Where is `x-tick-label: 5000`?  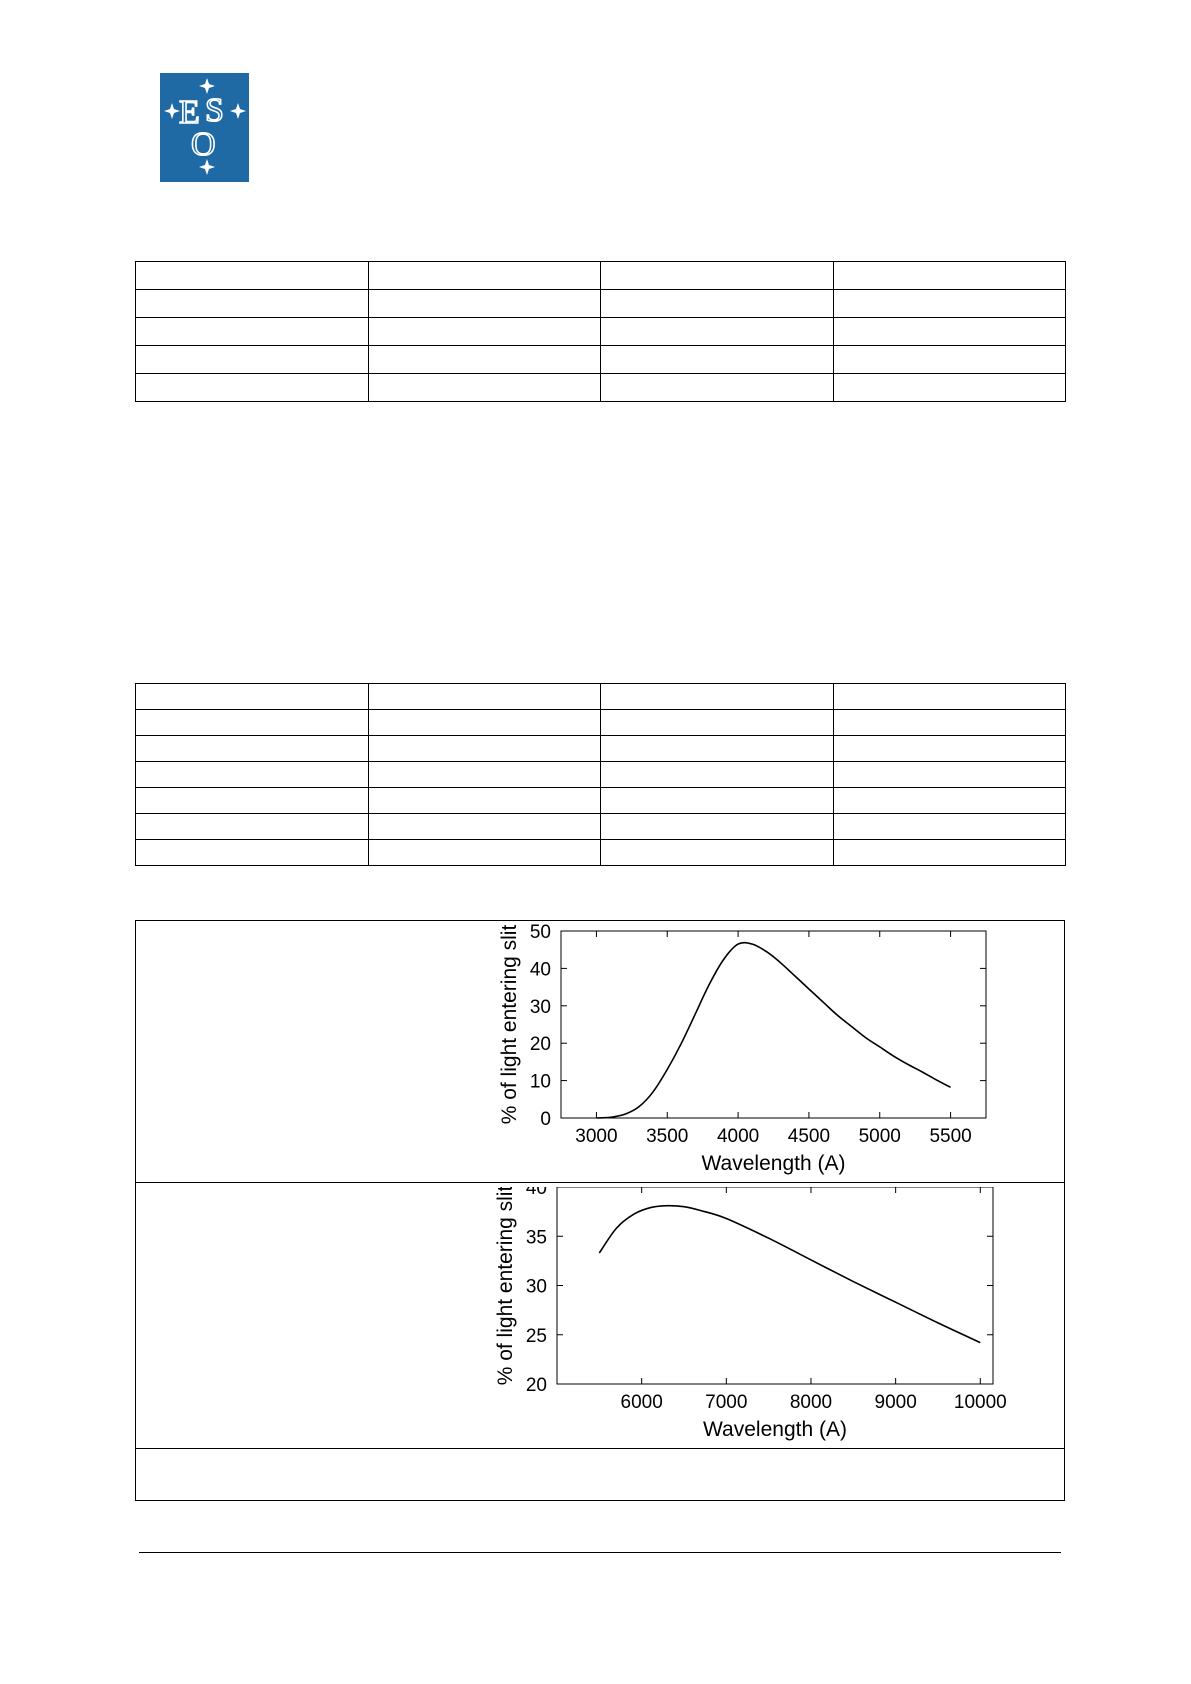
x-tick-label: 5000 is located at coordinates (880, 1136).